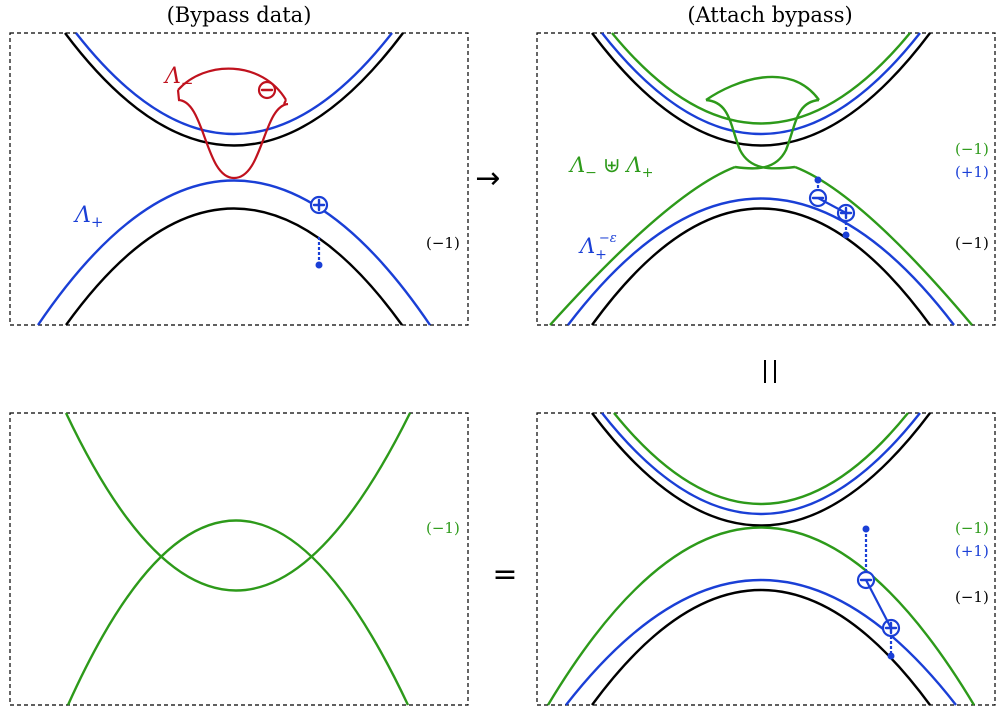 Image resolution: width=1002 pixels, height=713 pixels. I want to click on label-union: Λ− ⊎ Λ+, so click(610, 167).